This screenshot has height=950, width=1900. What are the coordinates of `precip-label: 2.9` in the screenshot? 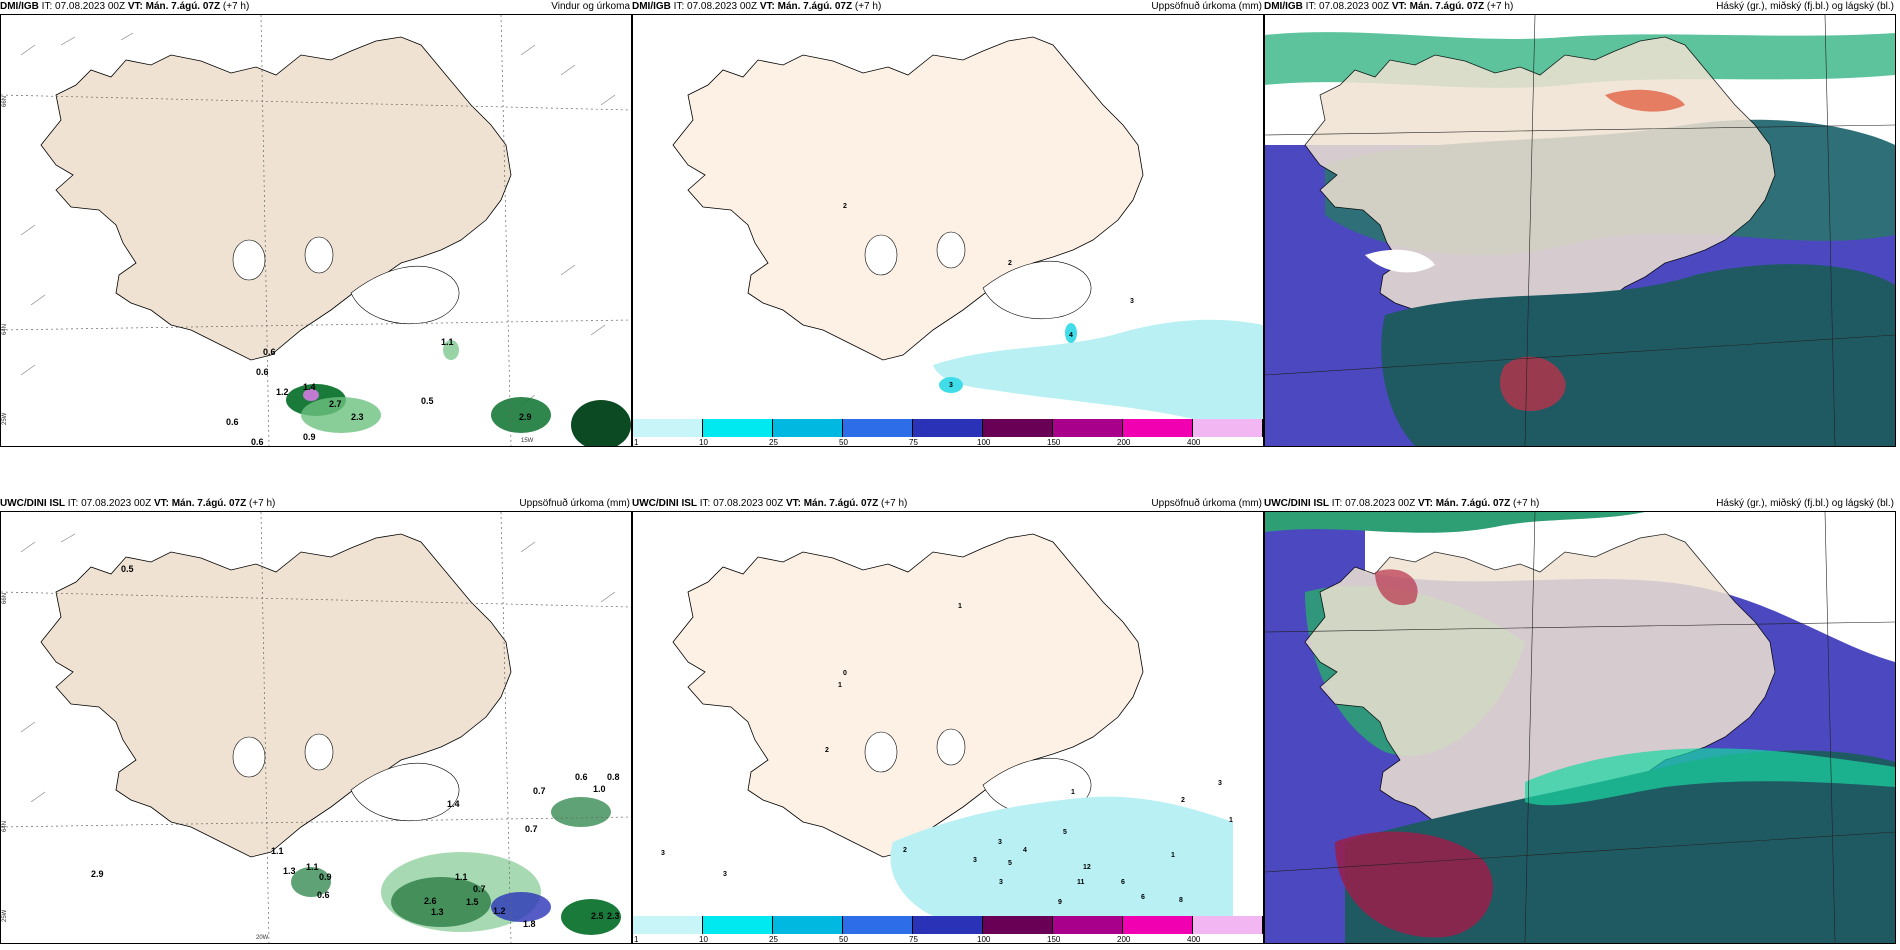 It's located at (525, 417).